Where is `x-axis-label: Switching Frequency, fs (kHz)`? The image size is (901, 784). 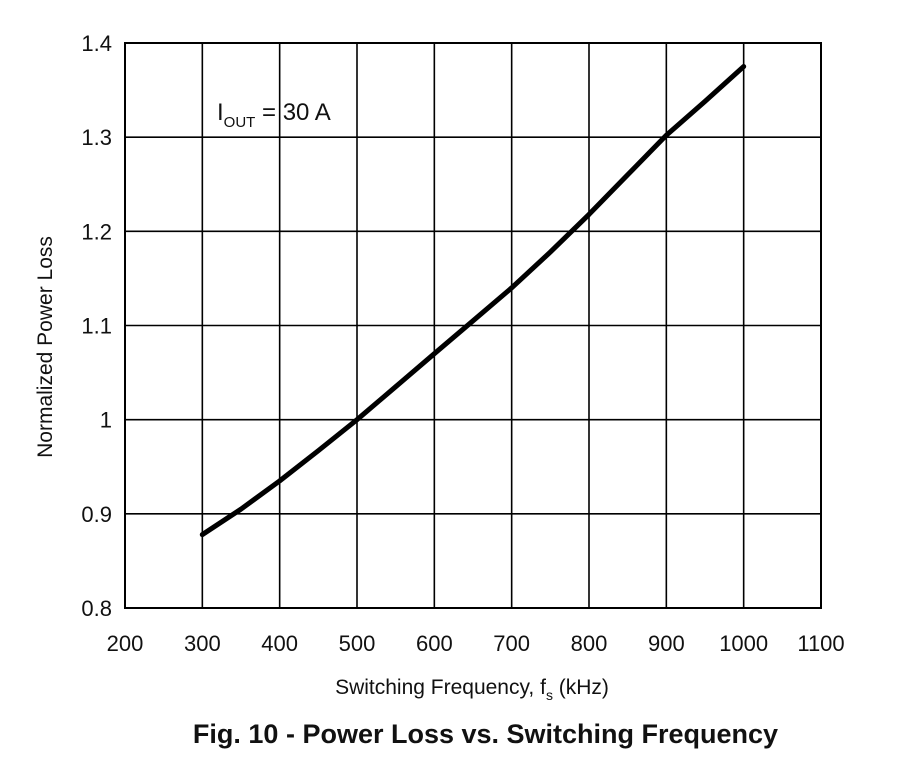 x-axis-label: Switching Frequency, fs (kHz) is located at coordinates (472, 689).